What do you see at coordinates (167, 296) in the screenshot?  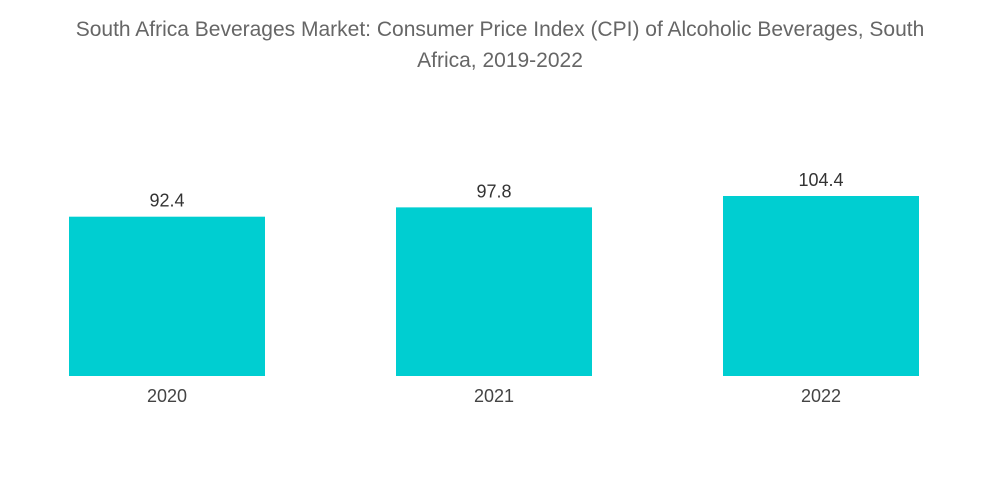 I see `bar-2020` at bounding box center [167, 296].